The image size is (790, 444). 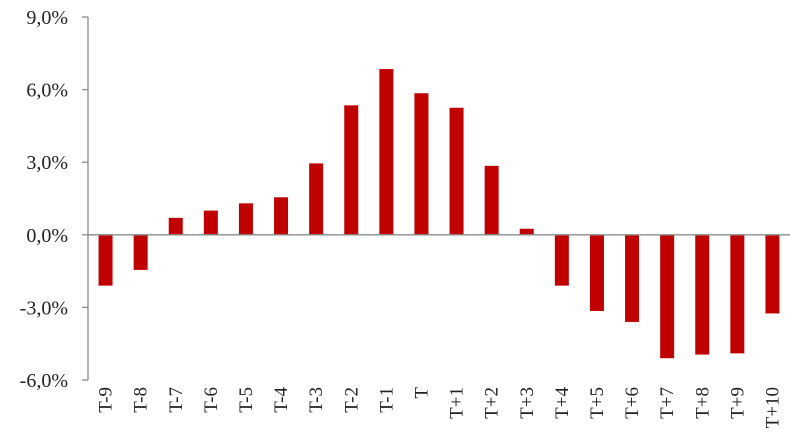 What do you see at coordinates (491, 200) in the screenshot?
I see `bar-T+2` at bounding box center [491, 200].